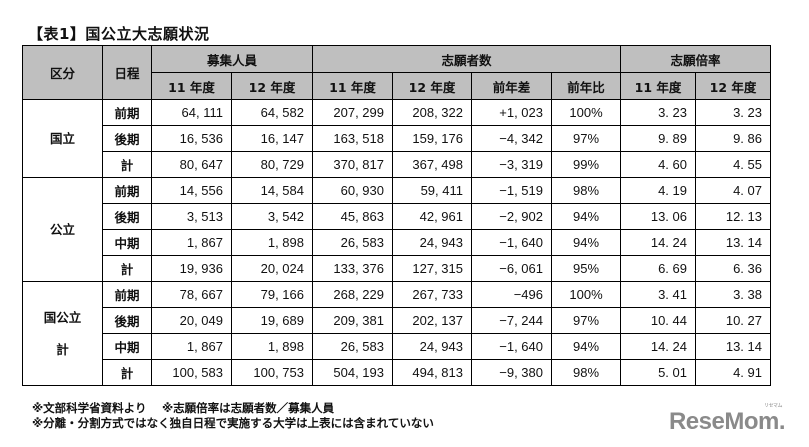 This screenshot has width=809, height=447. What do you see at coordinates (511, 112) in the screenshot?
I see `applicants-diff-cell: +1, 023` at bounding box center [511, 112].